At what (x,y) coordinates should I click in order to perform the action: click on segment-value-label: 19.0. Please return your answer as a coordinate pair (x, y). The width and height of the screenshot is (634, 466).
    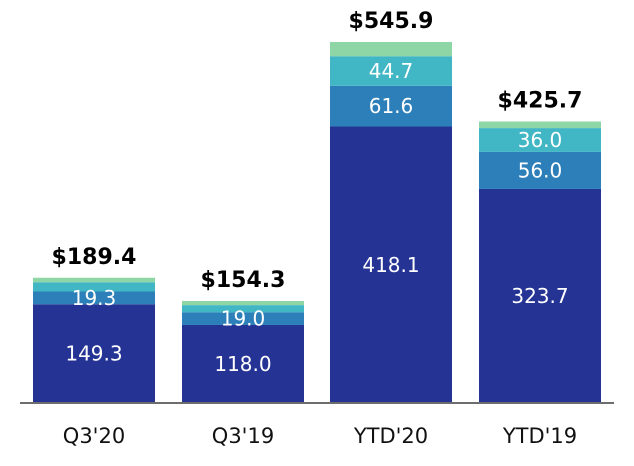
    Looking at the image, I should click on (243, 319).